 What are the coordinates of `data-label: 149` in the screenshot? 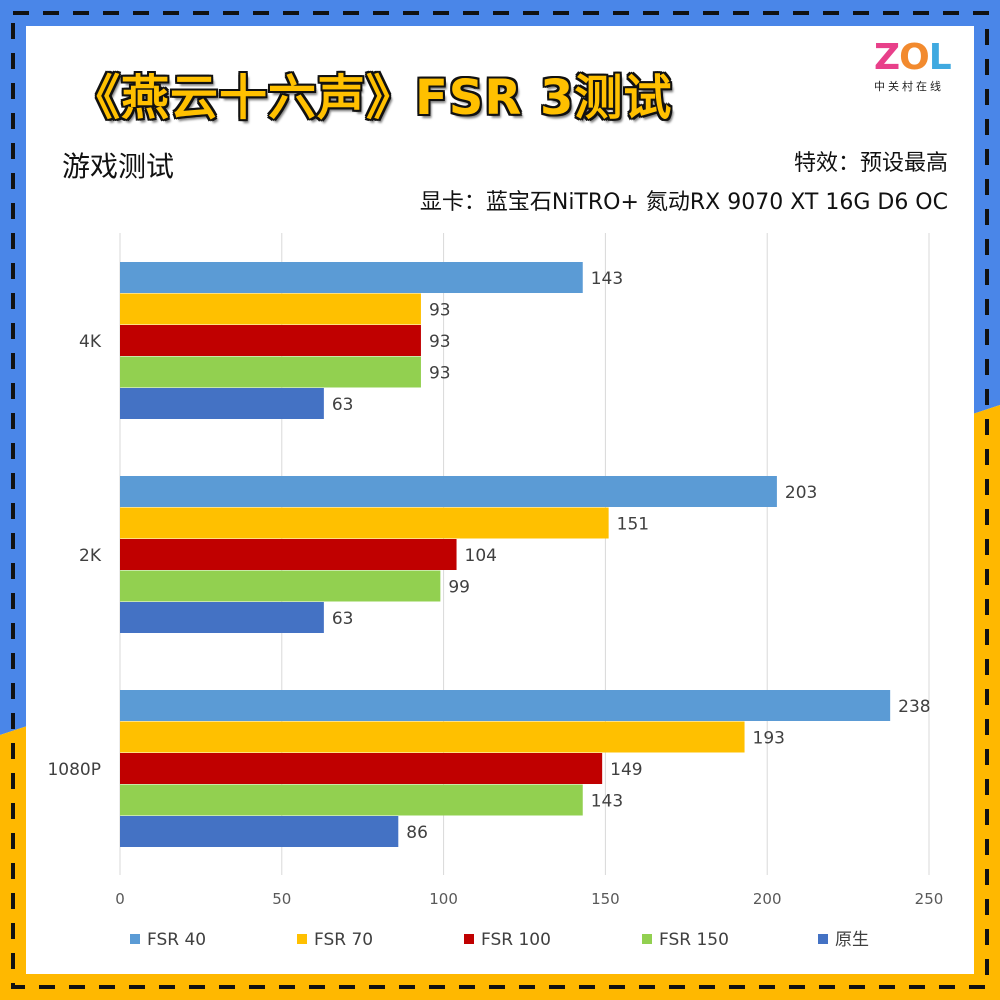 It's located at (626, 770).